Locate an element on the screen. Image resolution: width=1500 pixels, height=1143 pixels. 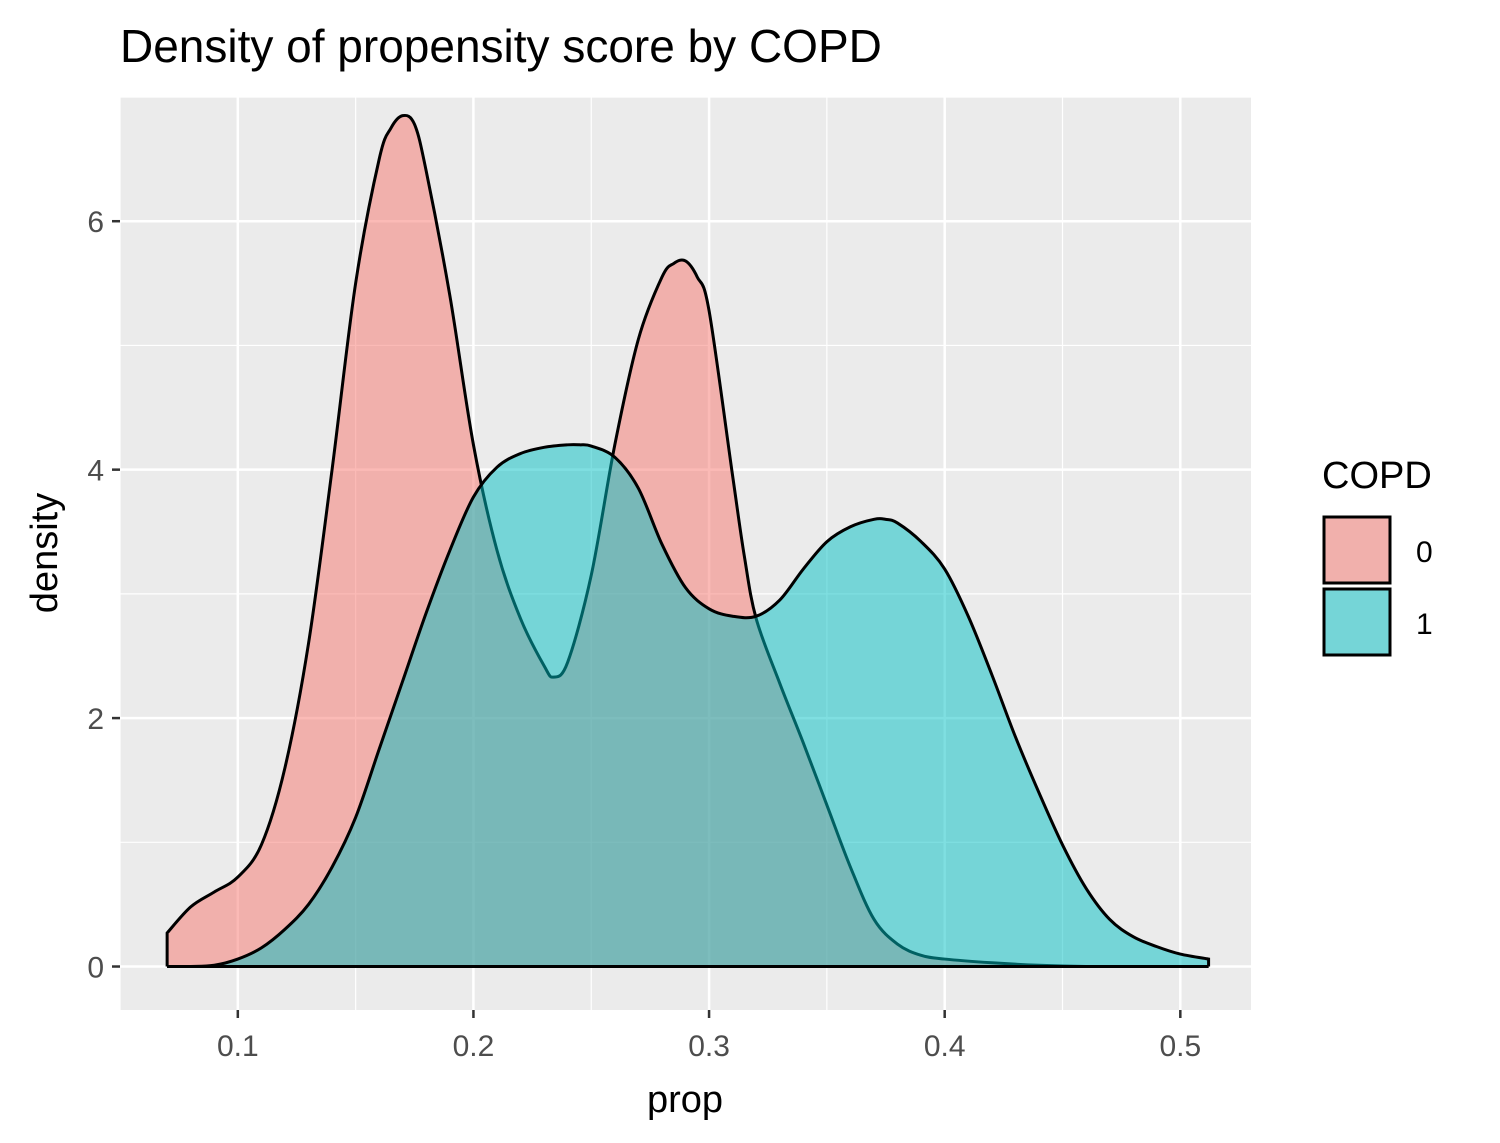
x-tick-label: 0.5 is located at coordinates (1180, 1046).